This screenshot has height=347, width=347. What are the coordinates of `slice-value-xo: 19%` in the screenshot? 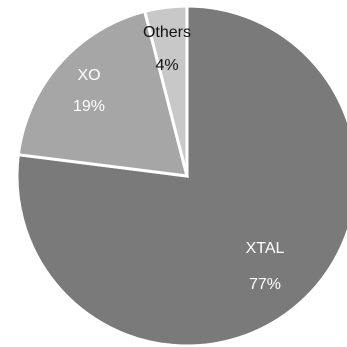 It's located at (89, 106).